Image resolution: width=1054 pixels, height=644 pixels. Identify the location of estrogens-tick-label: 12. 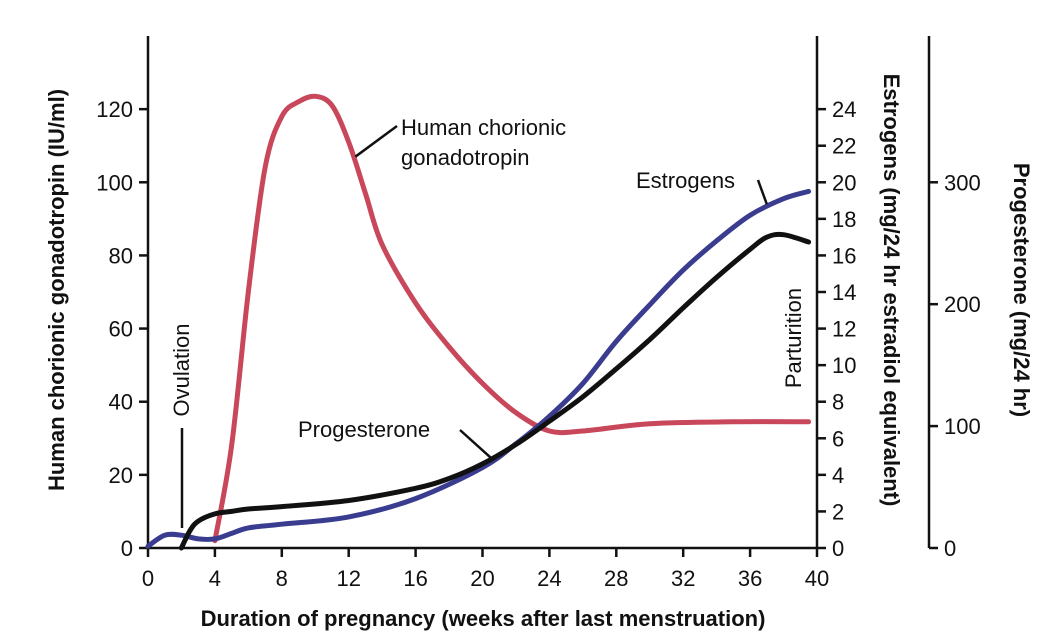
(844, 329).